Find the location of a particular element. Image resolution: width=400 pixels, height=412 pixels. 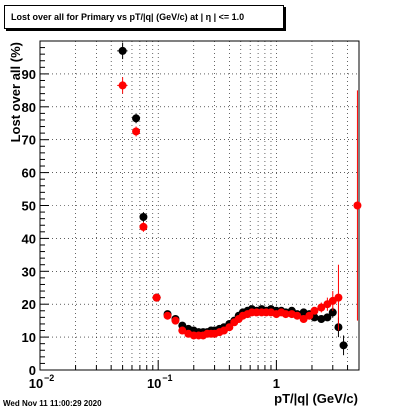

y-tick-label: 50 is located at coordinates (29, 206).